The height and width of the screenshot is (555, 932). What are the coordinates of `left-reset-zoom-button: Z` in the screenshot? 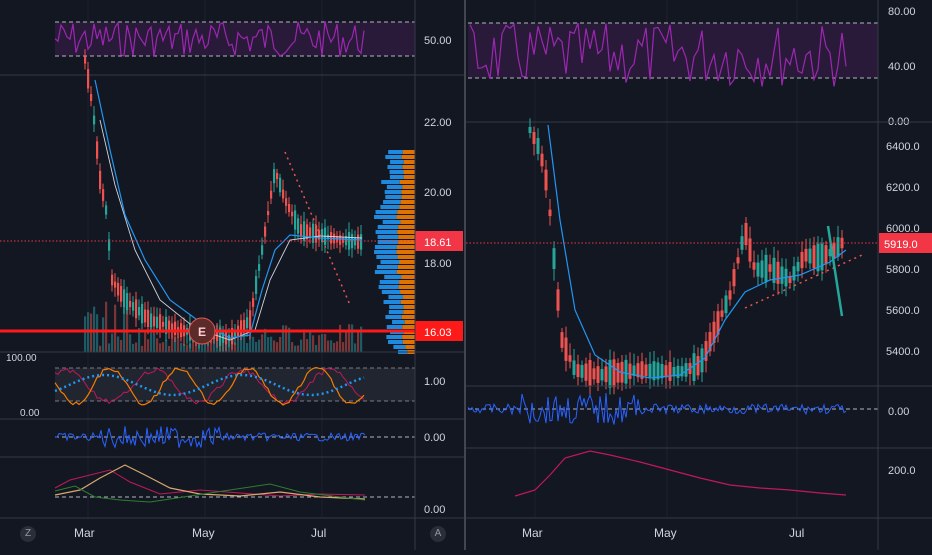 It's located at (28, 534).